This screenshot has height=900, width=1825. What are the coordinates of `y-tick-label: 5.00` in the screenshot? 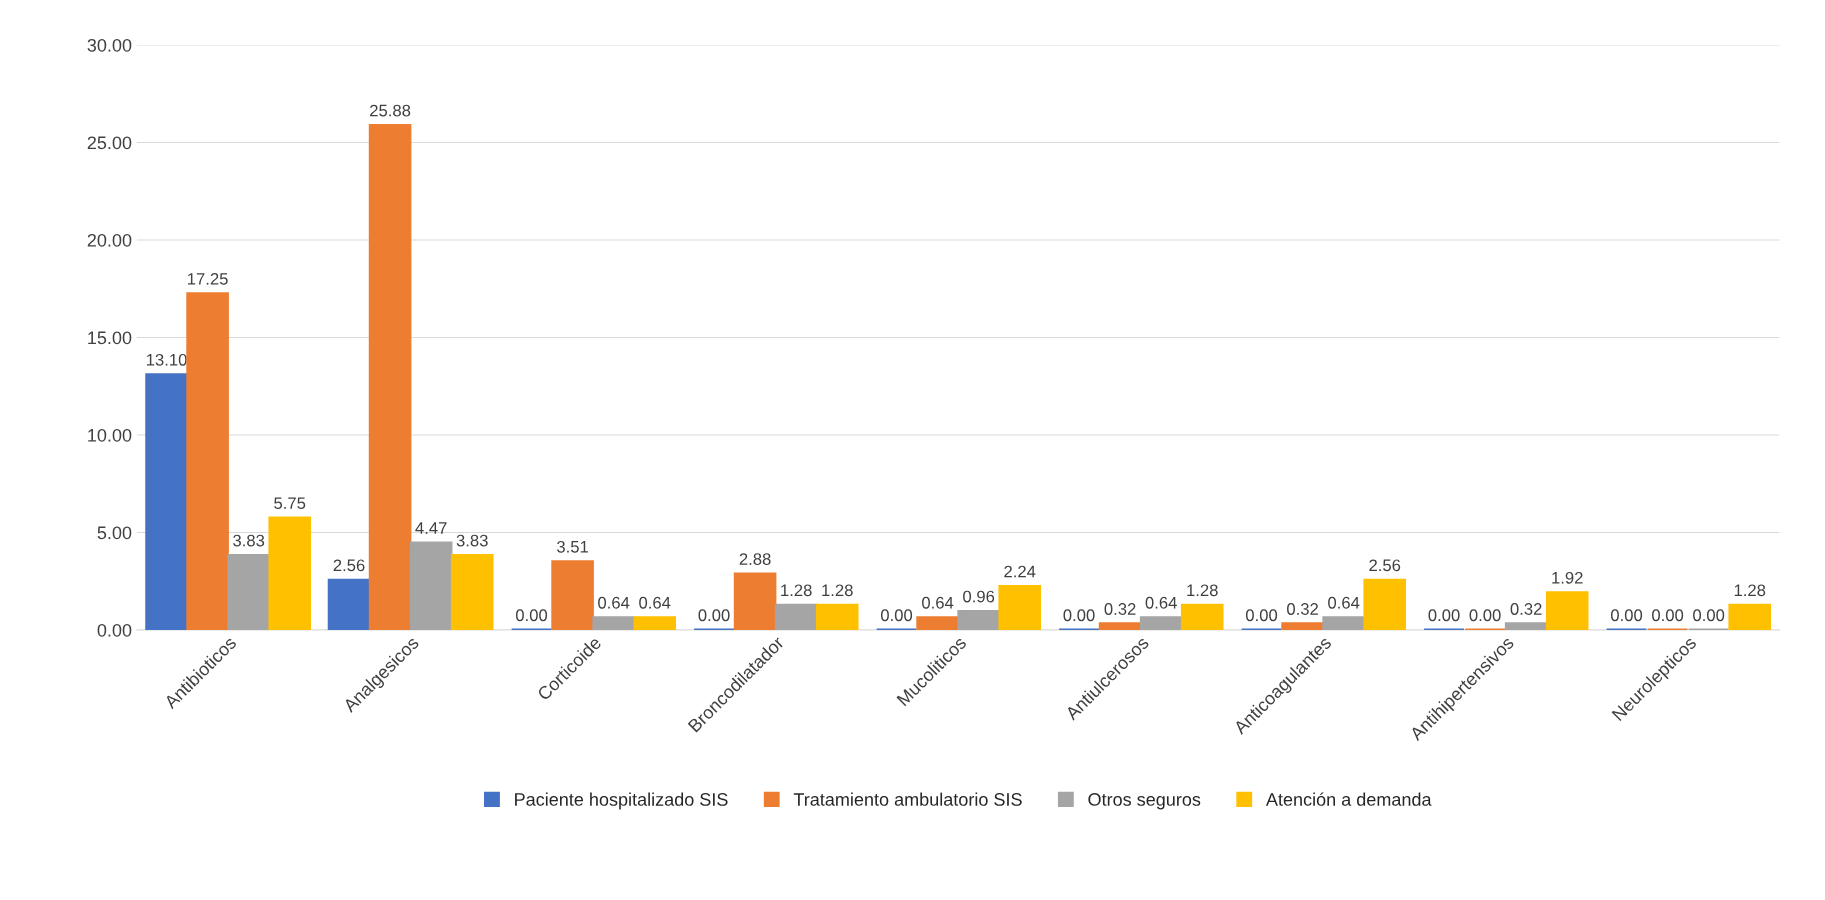 It's located at (114, 533).